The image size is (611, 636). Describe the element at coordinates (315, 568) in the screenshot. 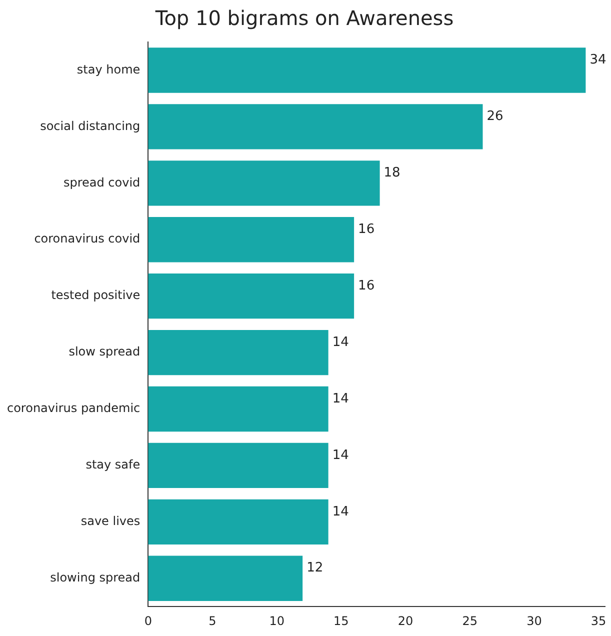

I see `data-label: 12` at that location.